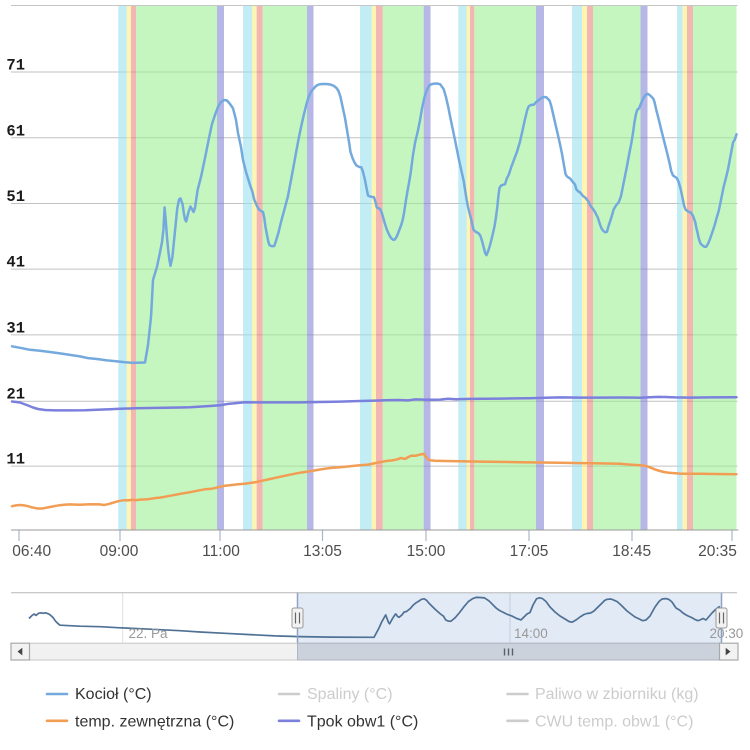 This screenshot has height=750, width=750. I want to click on svg-text: Tpok obw1 (°C), so click(362, 721).